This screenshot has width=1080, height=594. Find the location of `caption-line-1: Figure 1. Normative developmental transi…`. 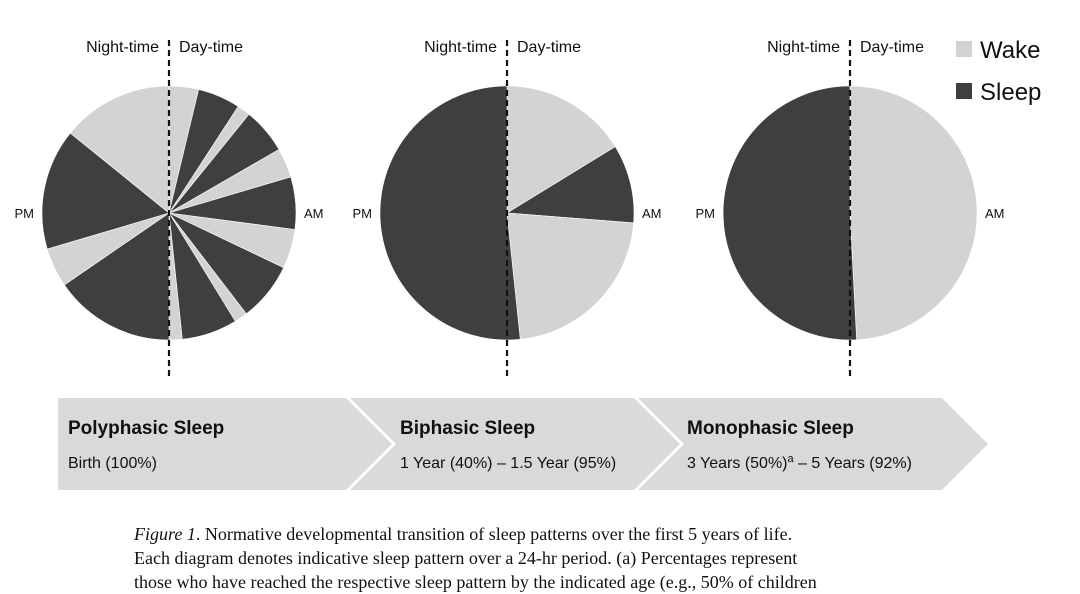

caption-line-1: Figure 1. Normative developmental transi… is located at coordinates (534, 534).